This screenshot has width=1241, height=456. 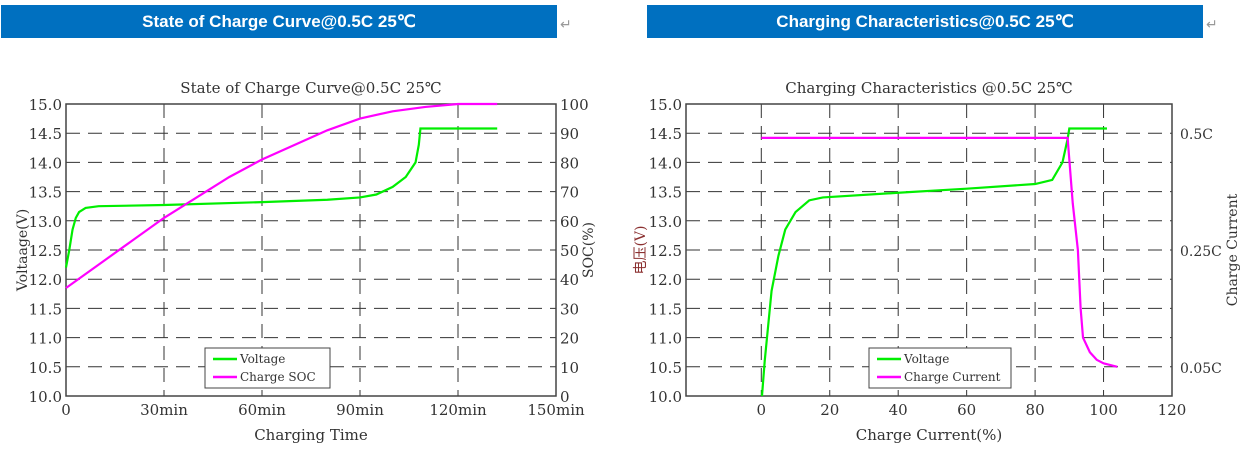 What do you see at coordinates (1196, 135) in the screenshot?
I see `y2-tick-label: 0.5C` at bounding box center [1196, 135].